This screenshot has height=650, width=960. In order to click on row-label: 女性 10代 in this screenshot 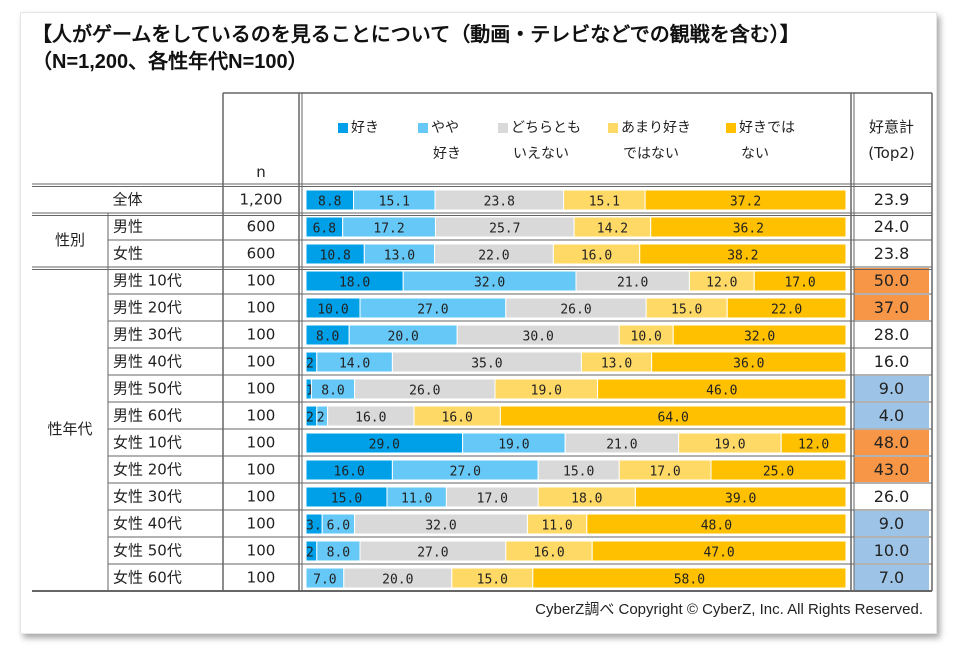, I will do `click(147, 443)`.